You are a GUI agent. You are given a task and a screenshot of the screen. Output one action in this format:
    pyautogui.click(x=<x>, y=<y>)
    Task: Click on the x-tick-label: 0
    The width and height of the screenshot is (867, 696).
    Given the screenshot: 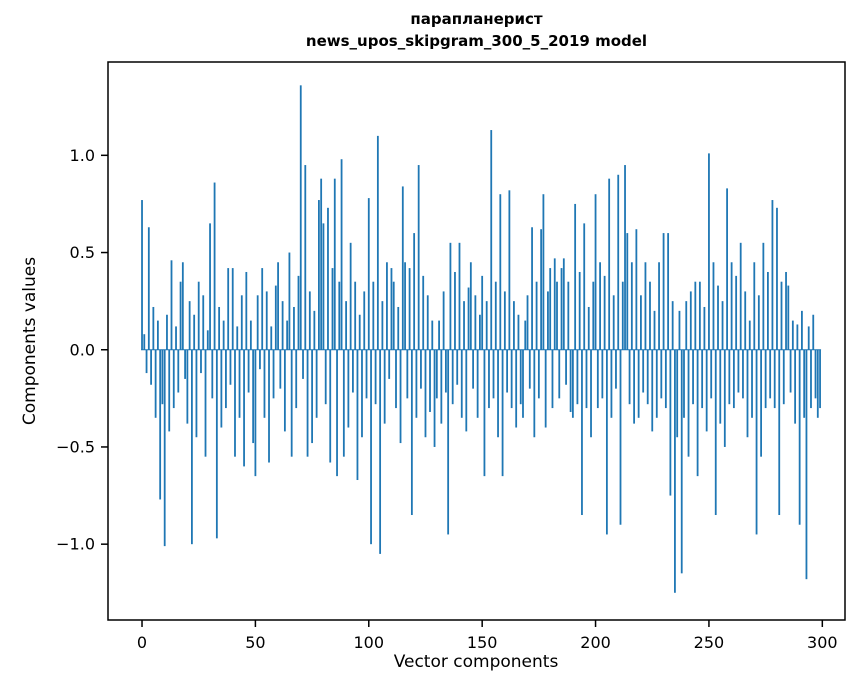 What is the action you would take?
    pyautogui.click(x=142, y=642)
    